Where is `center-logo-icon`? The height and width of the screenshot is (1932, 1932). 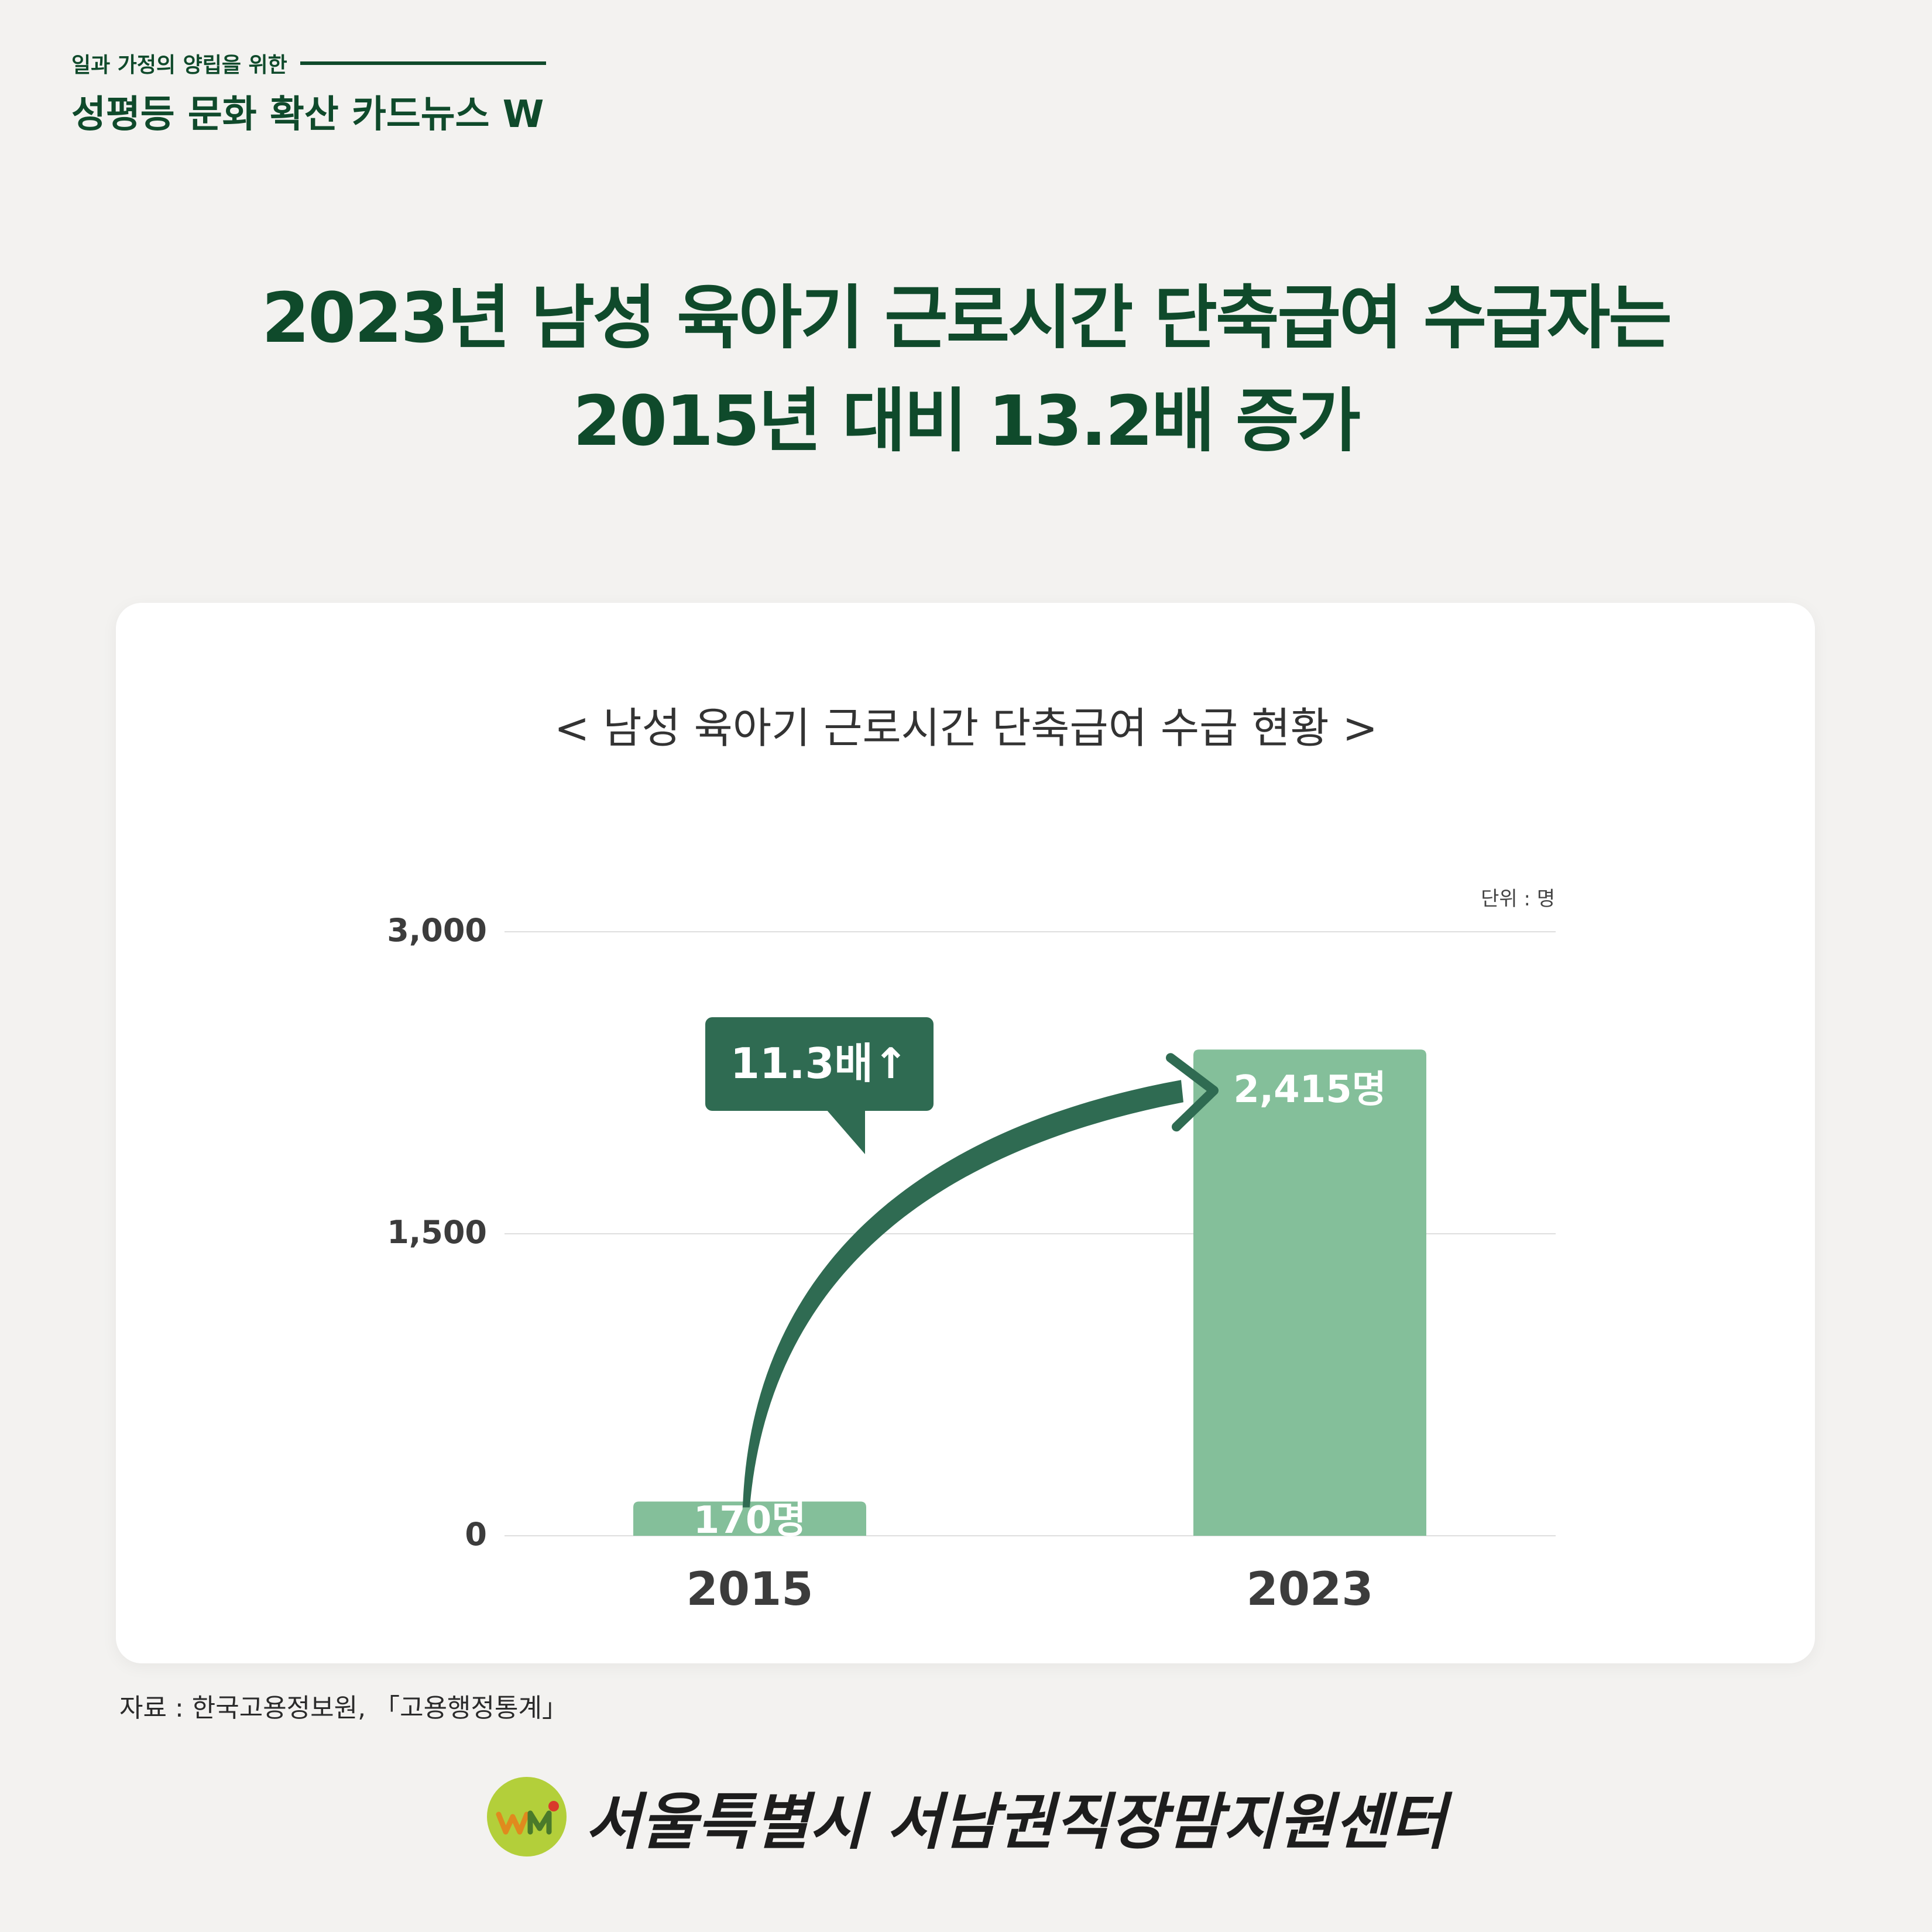
center-logo-icon is located at coordinates (526, 1816).